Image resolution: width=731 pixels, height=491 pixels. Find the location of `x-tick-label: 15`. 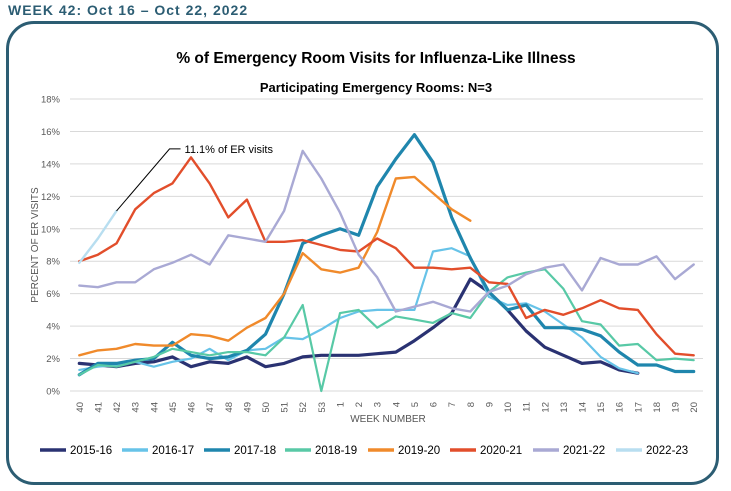

x-tick-label: 15 is located at coordinates (601, 407).